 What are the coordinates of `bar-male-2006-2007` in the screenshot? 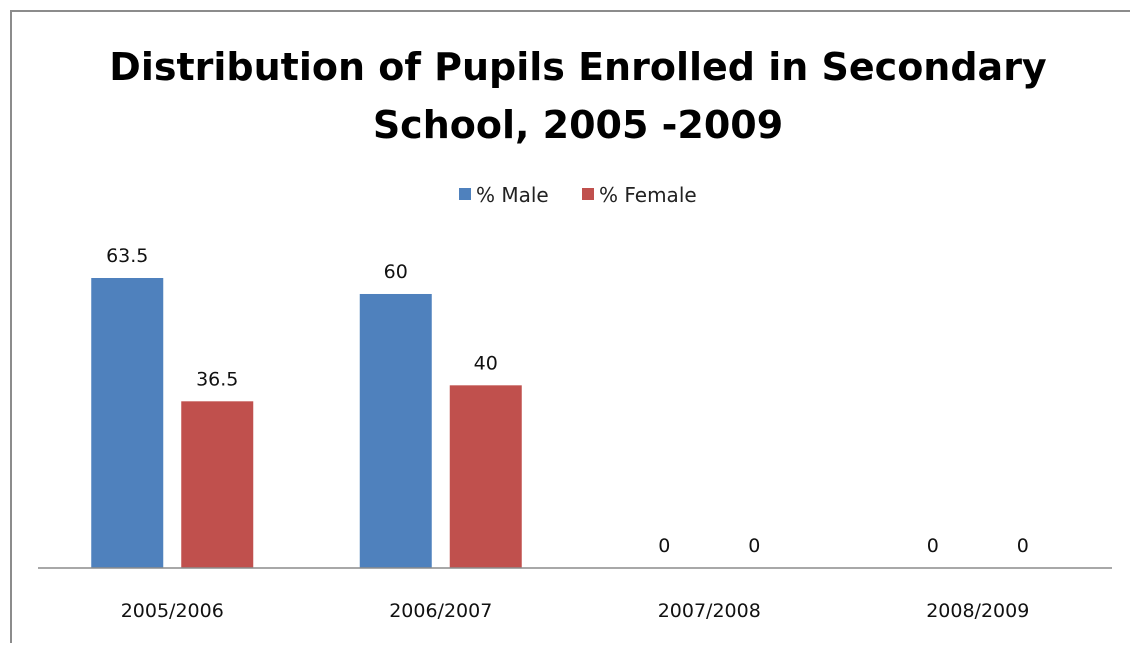 It's located at (395, 430).